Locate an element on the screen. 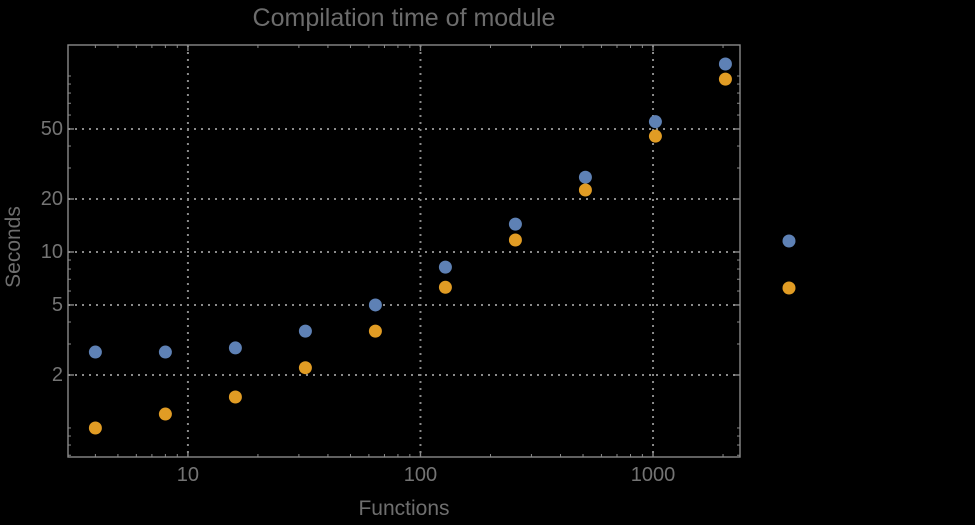 This screenshot has width=975, height=525. y-tick-label: 5 is located at coordinates (57, 304).